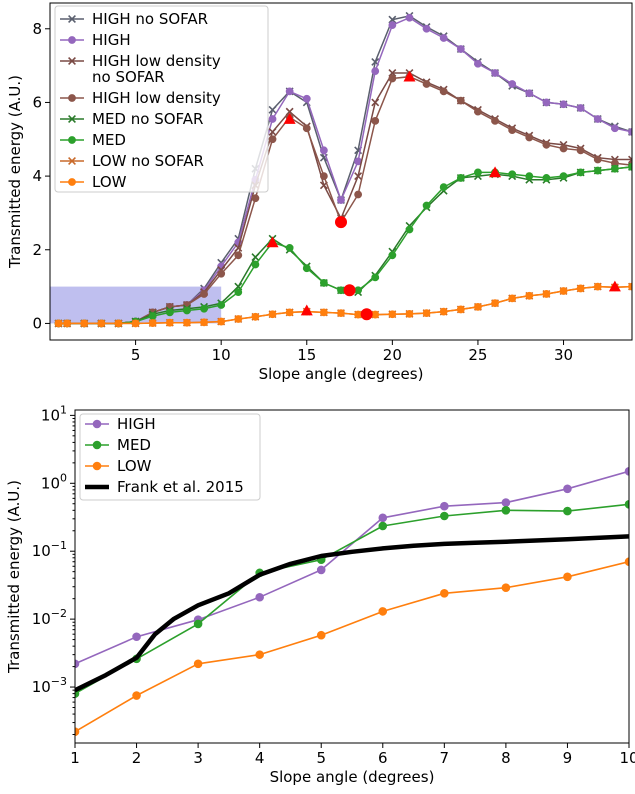  What do you see at coordinates (72, 161) in the screenshot?
I see `legend-marker-low_no_sofar` at bounding box center [72, 161].